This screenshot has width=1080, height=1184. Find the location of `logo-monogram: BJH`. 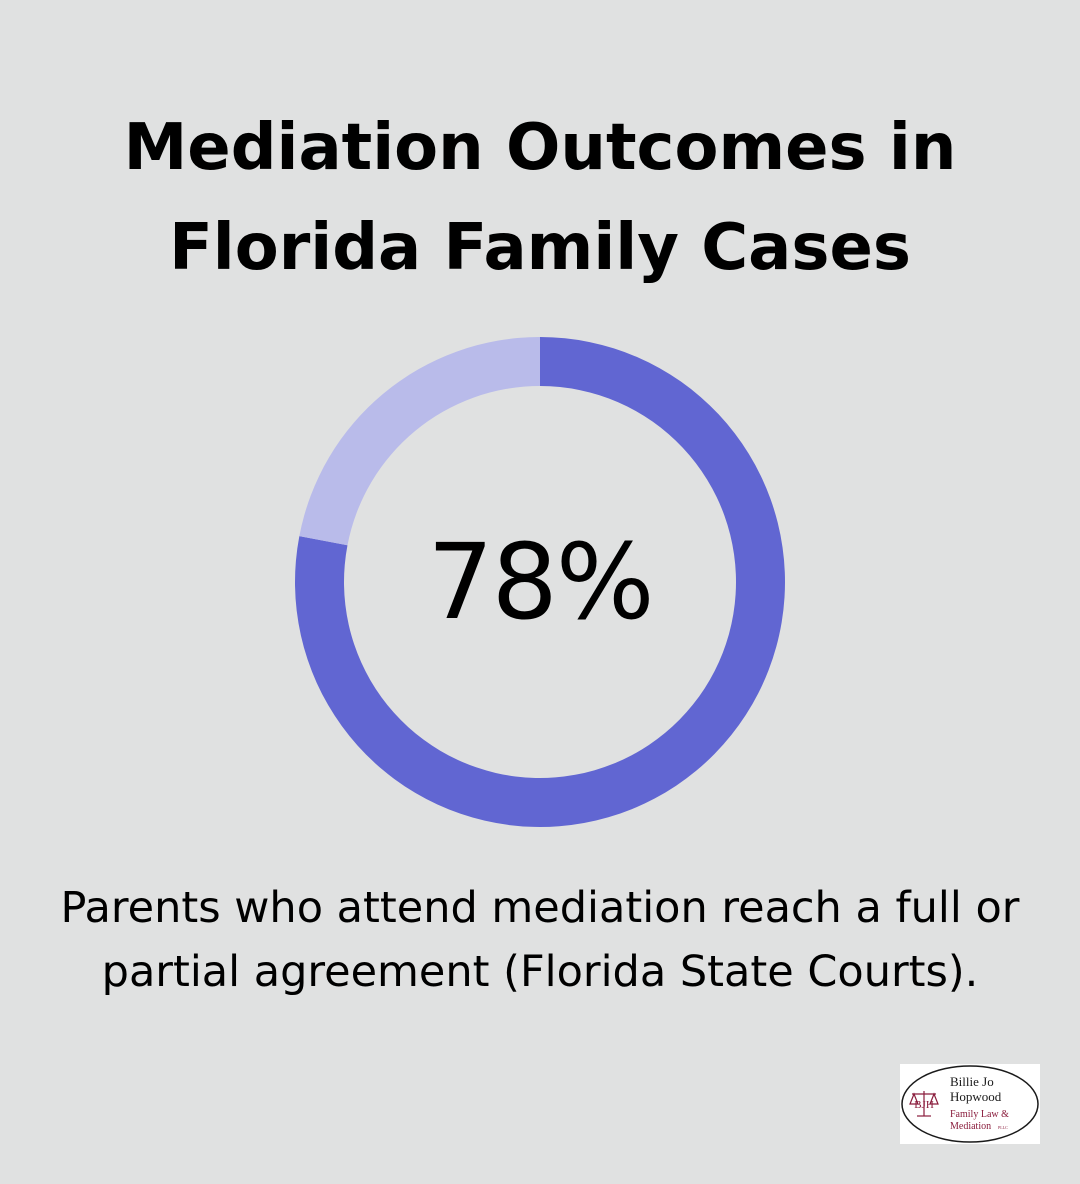

logo-monogram: BJH is located at coordinates (924, 1105).